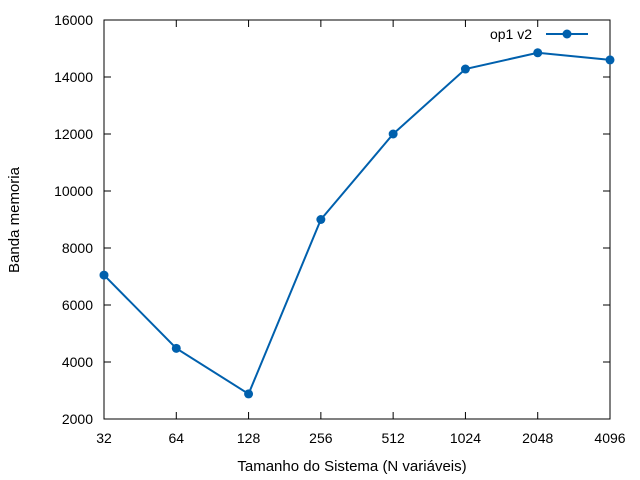  I want to click on x-tick-label: 64, so click(176, 438).